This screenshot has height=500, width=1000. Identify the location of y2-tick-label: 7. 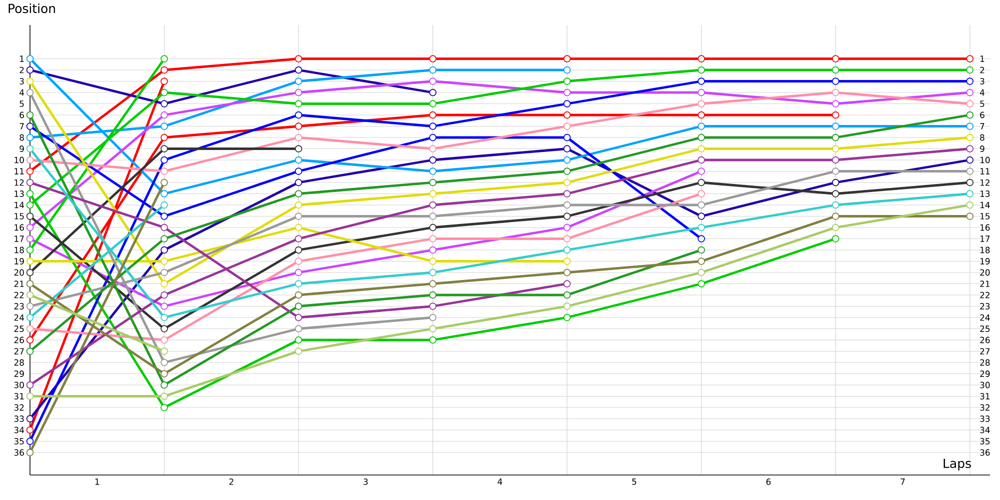
(982, 126).